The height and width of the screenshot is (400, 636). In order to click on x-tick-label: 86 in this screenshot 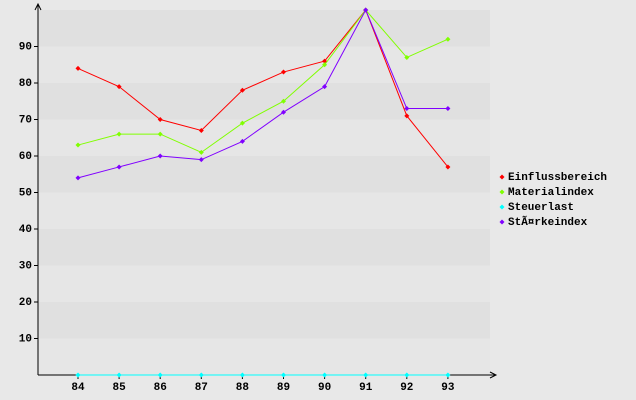, I will do `click(160, 388)`.